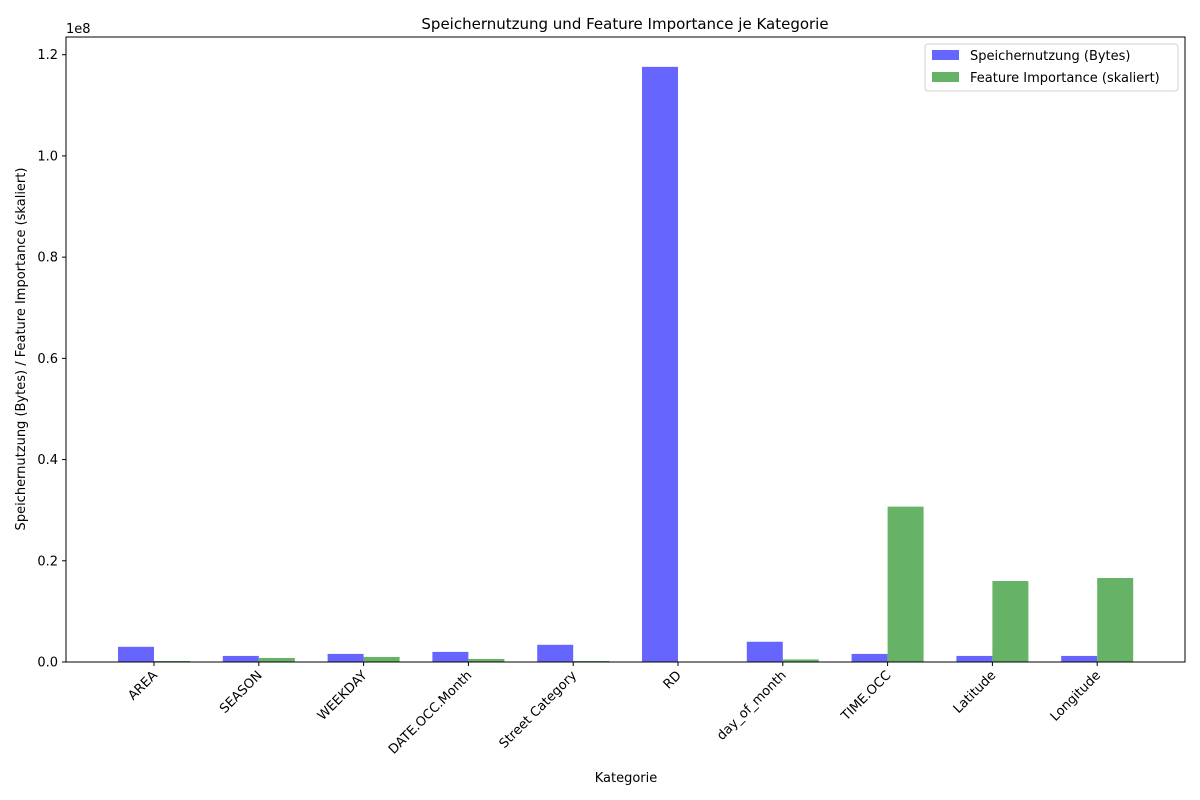  What do you see at coordinates (1076, 696) in the screenshot?
I see `x-tick-label-longitude: Longitude` at bounding box center [1076, 696].